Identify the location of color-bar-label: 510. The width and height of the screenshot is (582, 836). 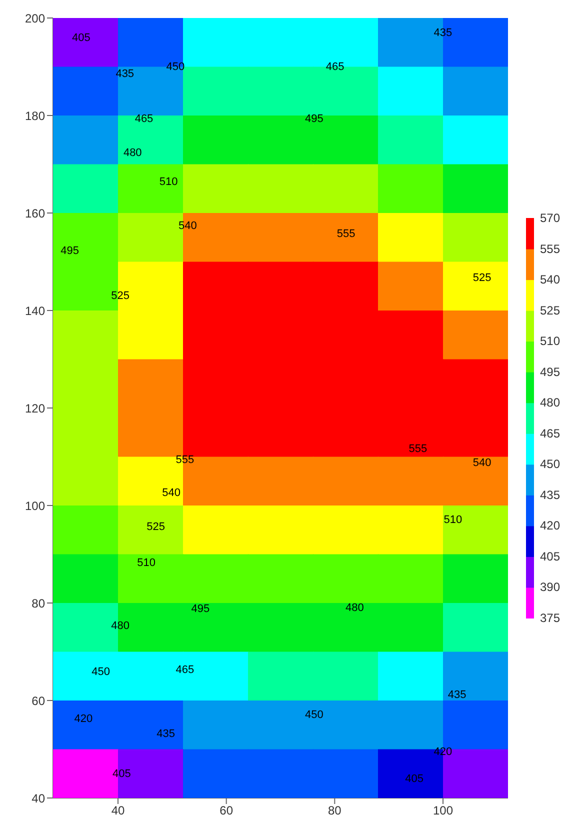
(550, 341).